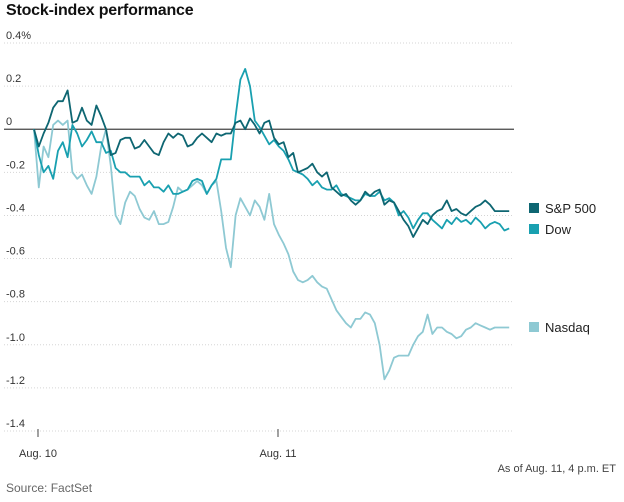 The height and width of the screenshot is (502, 624). I want to click on y-tick-label: -0.4, so click(15, 208).